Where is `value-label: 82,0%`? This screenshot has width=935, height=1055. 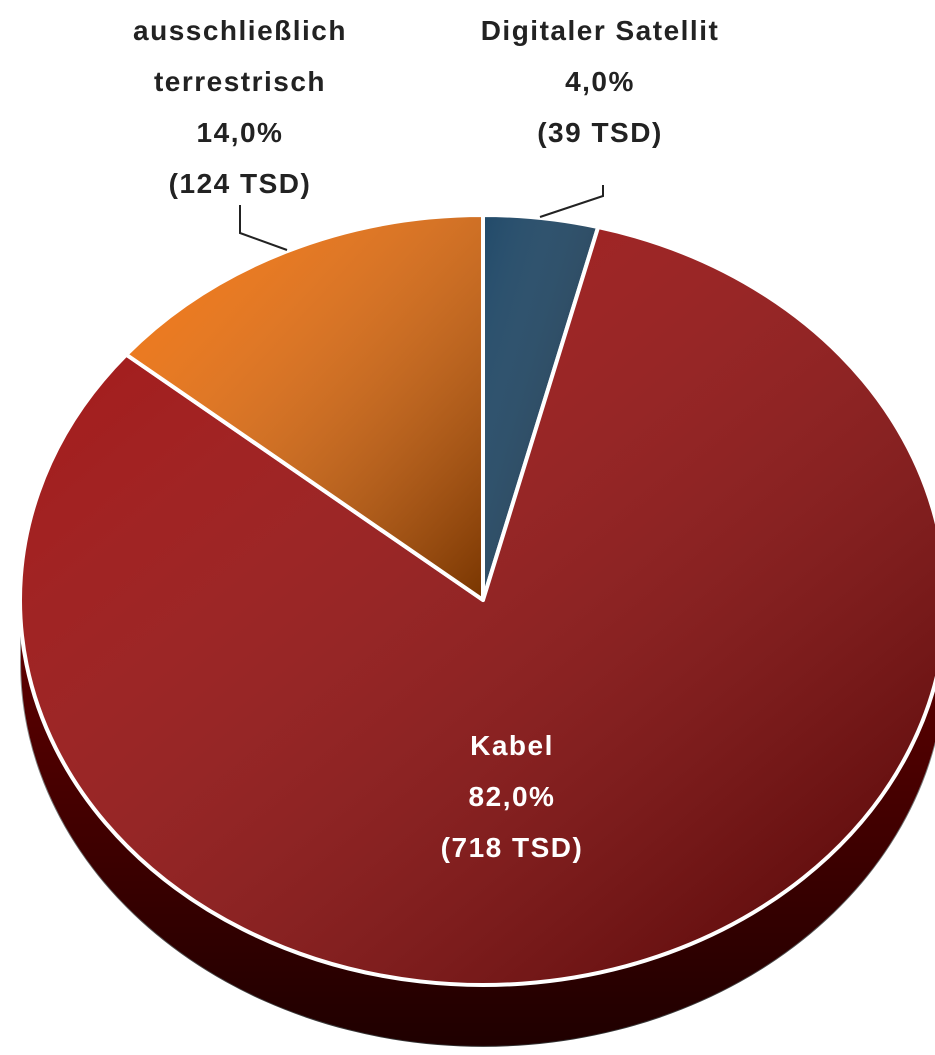
value-label: 82,0% is located at coordinates (512, 796).